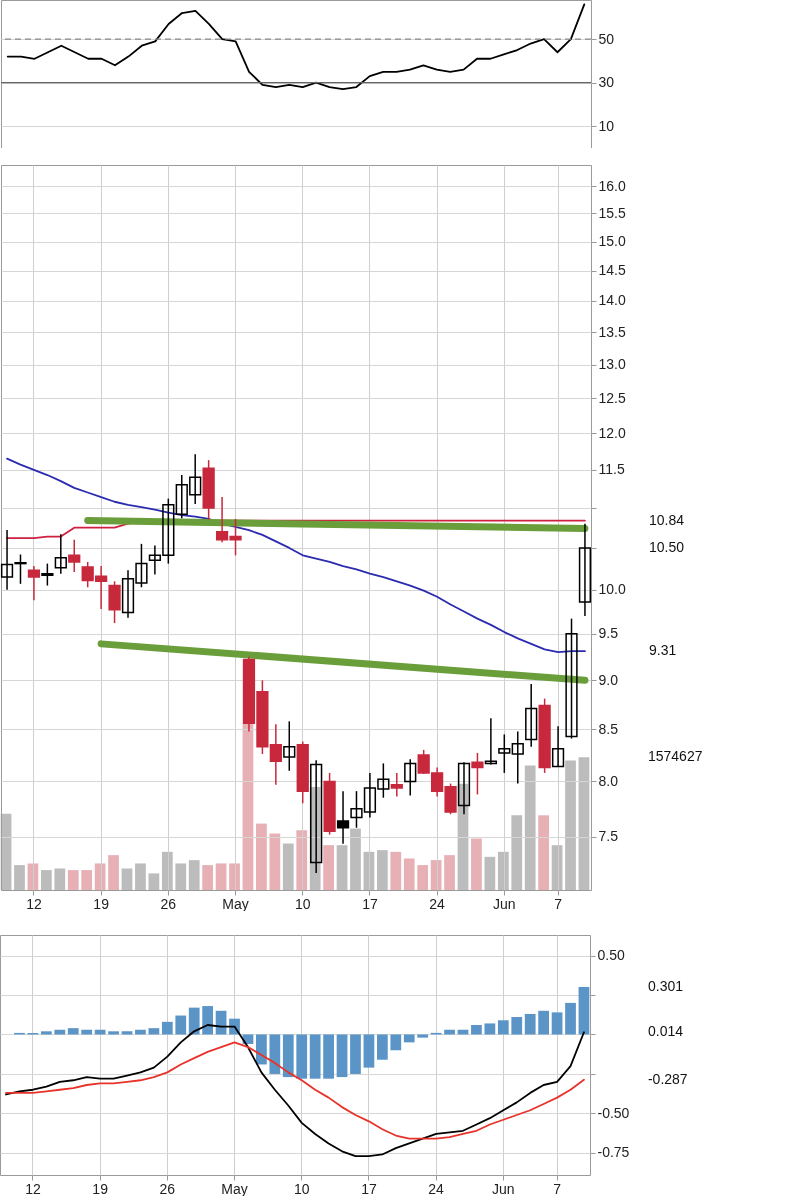 The height and width of the screenshot is (1200, 790). Describe the element at coordinates (666, 546) in the screenshot. I see `text: 10.50` at that location.